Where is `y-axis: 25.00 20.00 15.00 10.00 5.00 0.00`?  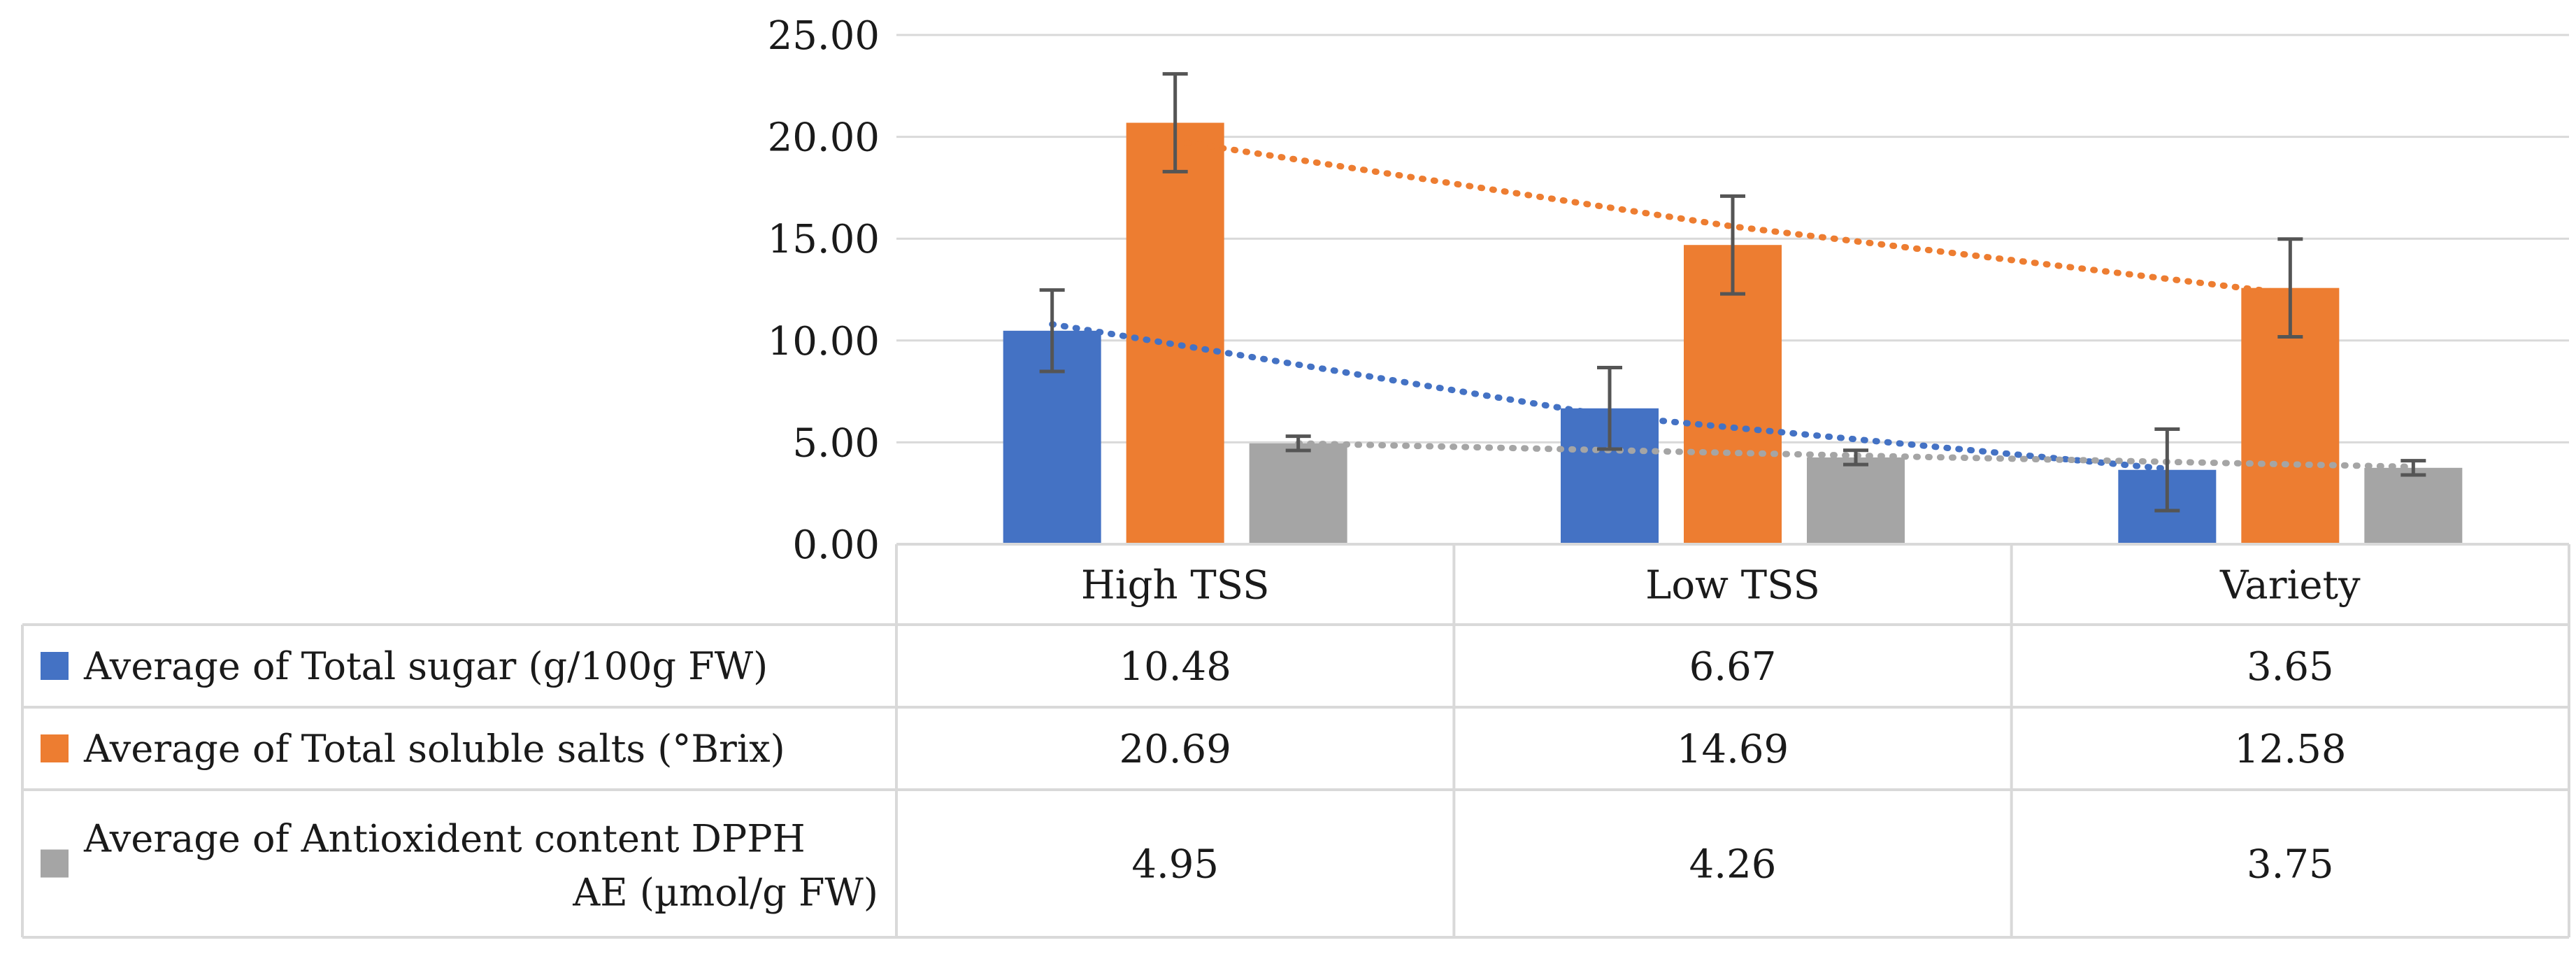
y-axis: 25.00 20.00 15.00 10.00 5.00 0.00 is located at coordinates (824, 290).